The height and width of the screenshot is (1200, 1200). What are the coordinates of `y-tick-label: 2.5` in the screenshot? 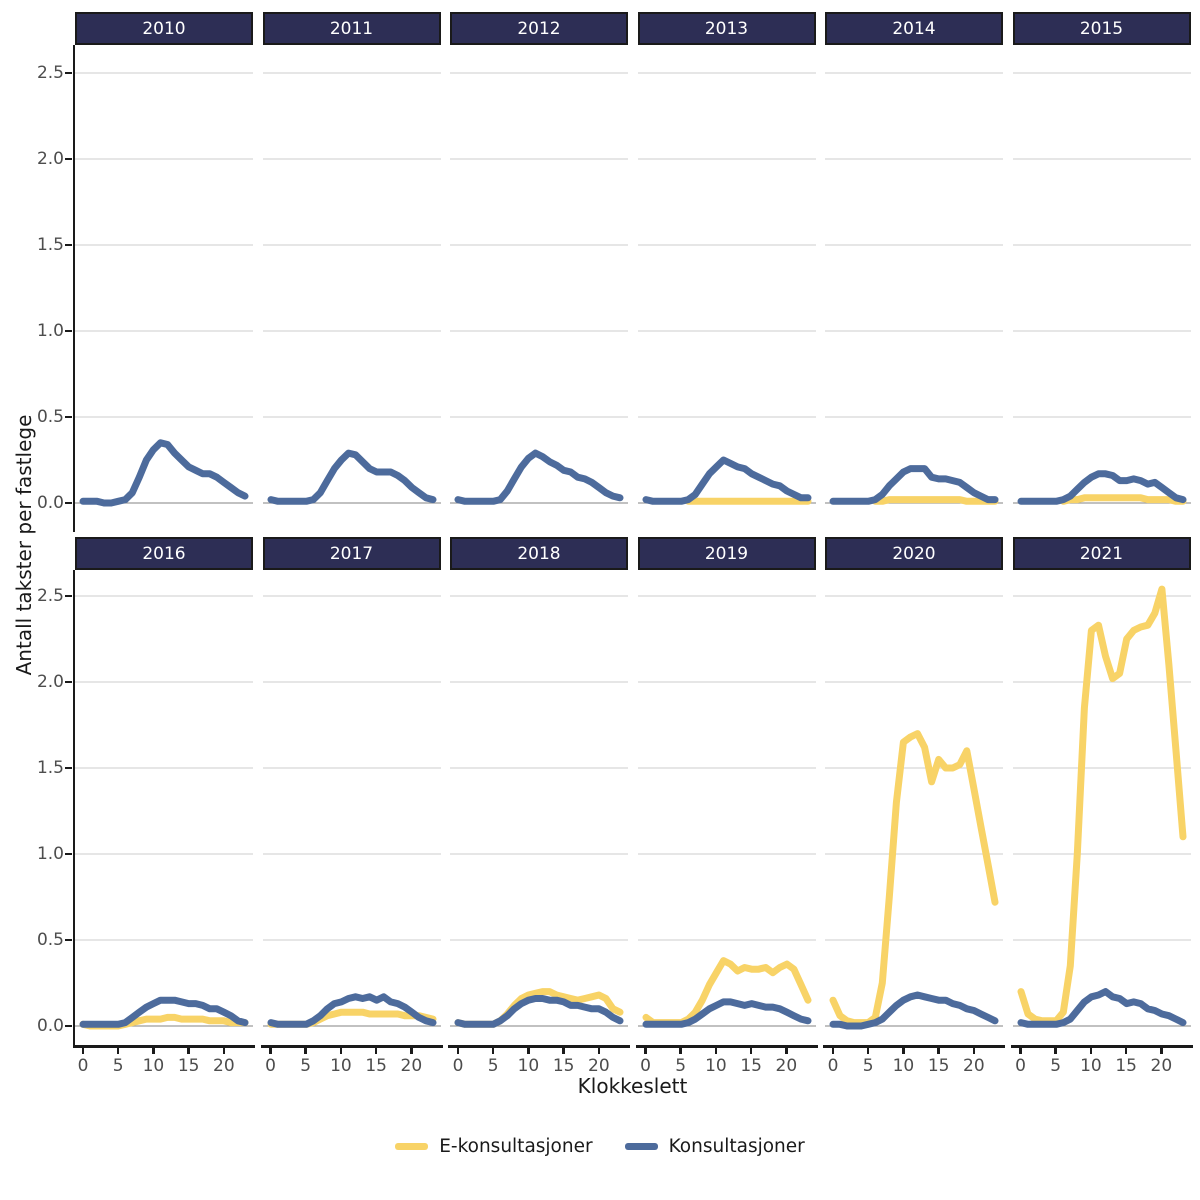 It's located at (50, 73).